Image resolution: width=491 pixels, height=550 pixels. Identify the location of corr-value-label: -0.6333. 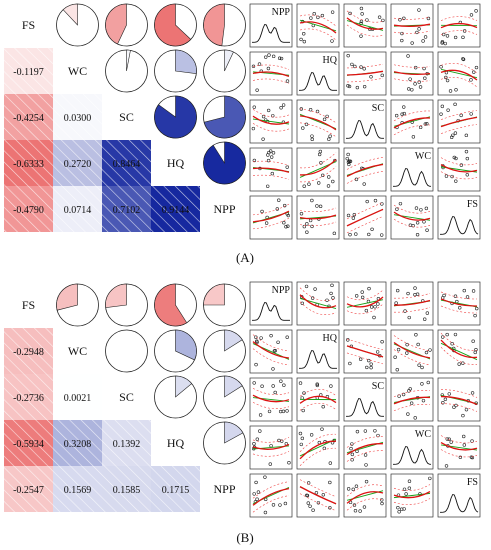
(28, 164).